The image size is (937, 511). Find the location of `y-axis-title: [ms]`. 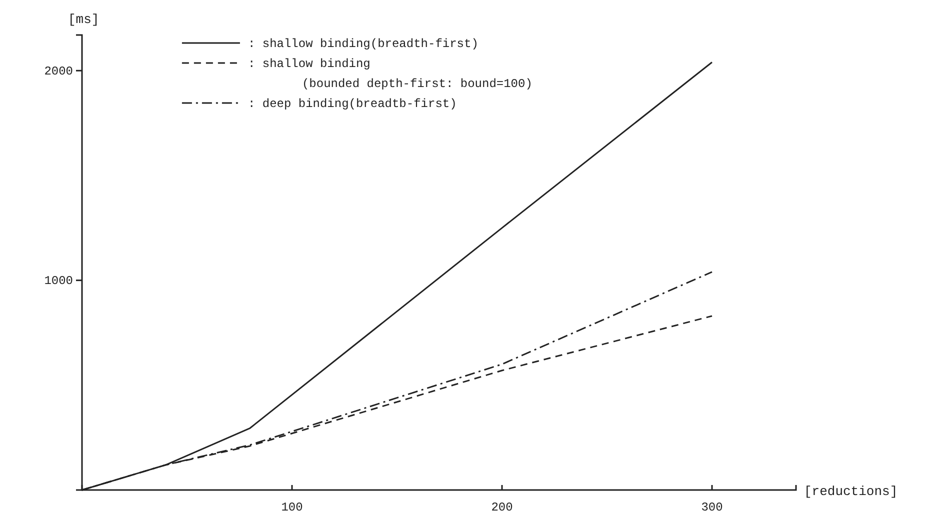

y-axis-title: [ms] is located at coordinates (84, 19).